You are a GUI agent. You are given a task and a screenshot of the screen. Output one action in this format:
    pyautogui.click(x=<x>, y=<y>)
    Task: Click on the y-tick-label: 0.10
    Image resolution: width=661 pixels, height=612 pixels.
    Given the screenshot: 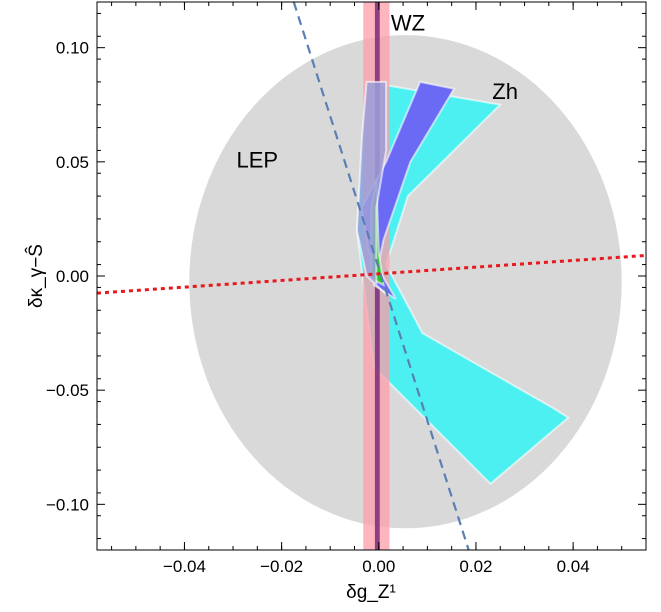 What is the action you would take?
    pyautogui.click(x=72, y=48)
    